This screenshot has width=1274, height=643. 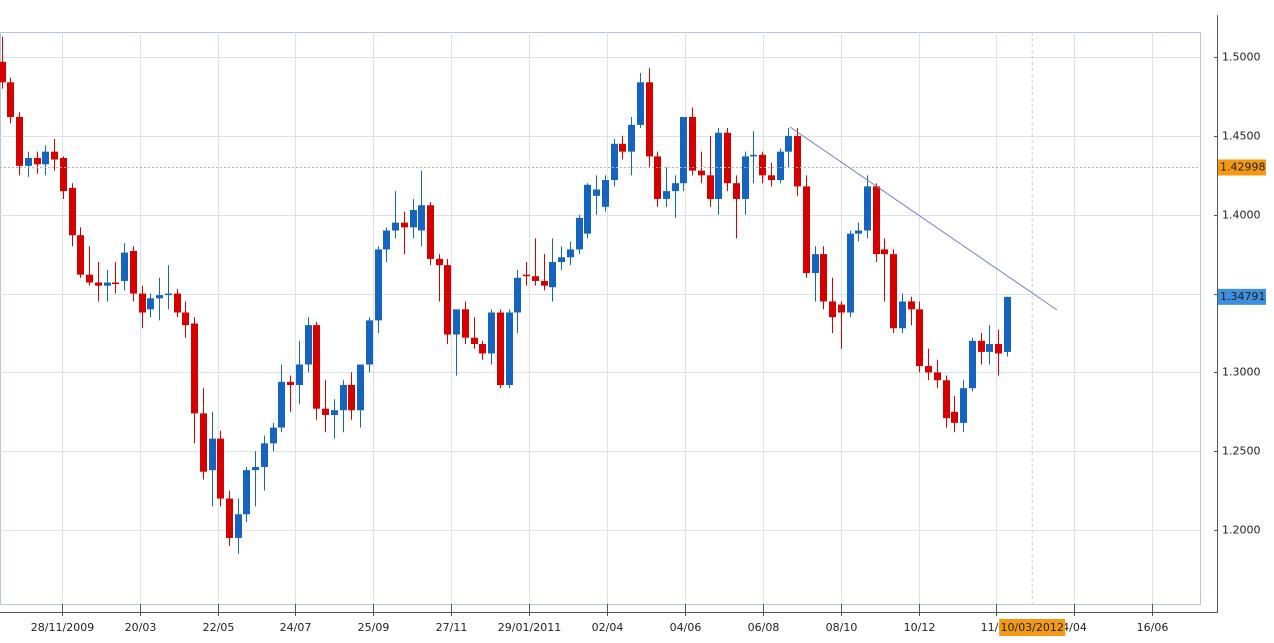 What do you see at coordinates (608, 627) in the screenshot?
I see `x-tick-label: 02/04` at bounding box center [608, 627].